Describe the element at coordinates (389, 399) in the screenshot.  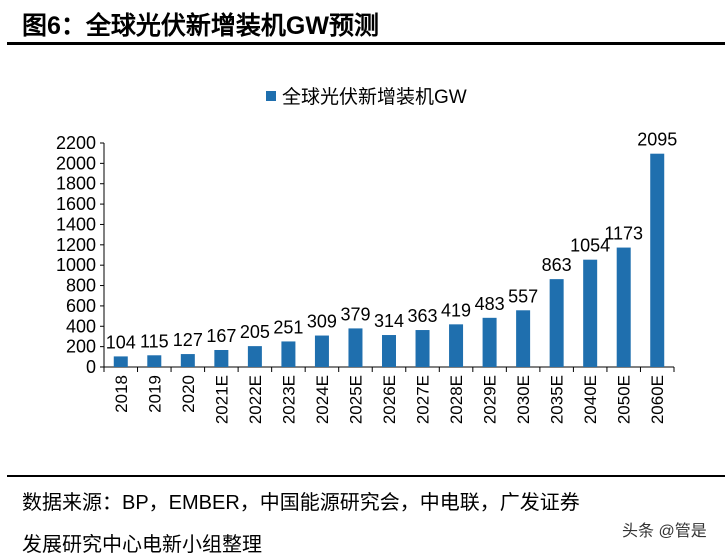
I see `x-tick-label: 2026E` at that location.